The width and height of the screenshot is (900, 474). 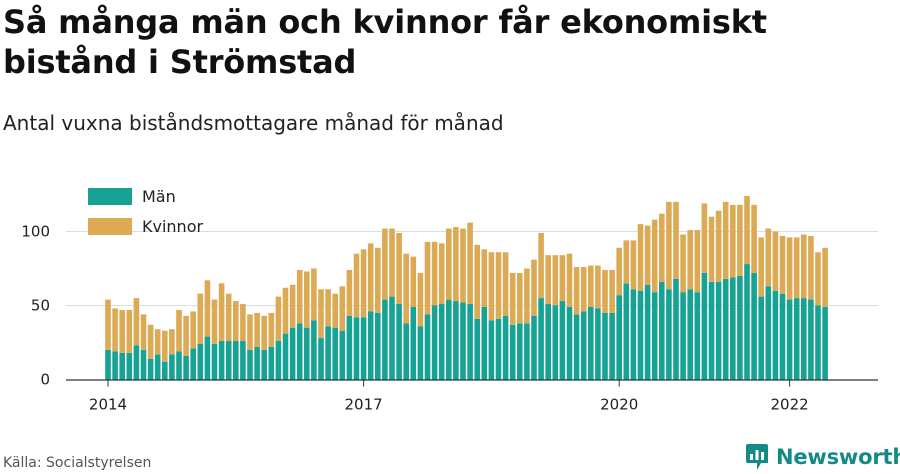 What do you see at coordinates (364, 405) in the screenshot?
I see `x-tick-label: 2017` at bounding box center [364, 405].